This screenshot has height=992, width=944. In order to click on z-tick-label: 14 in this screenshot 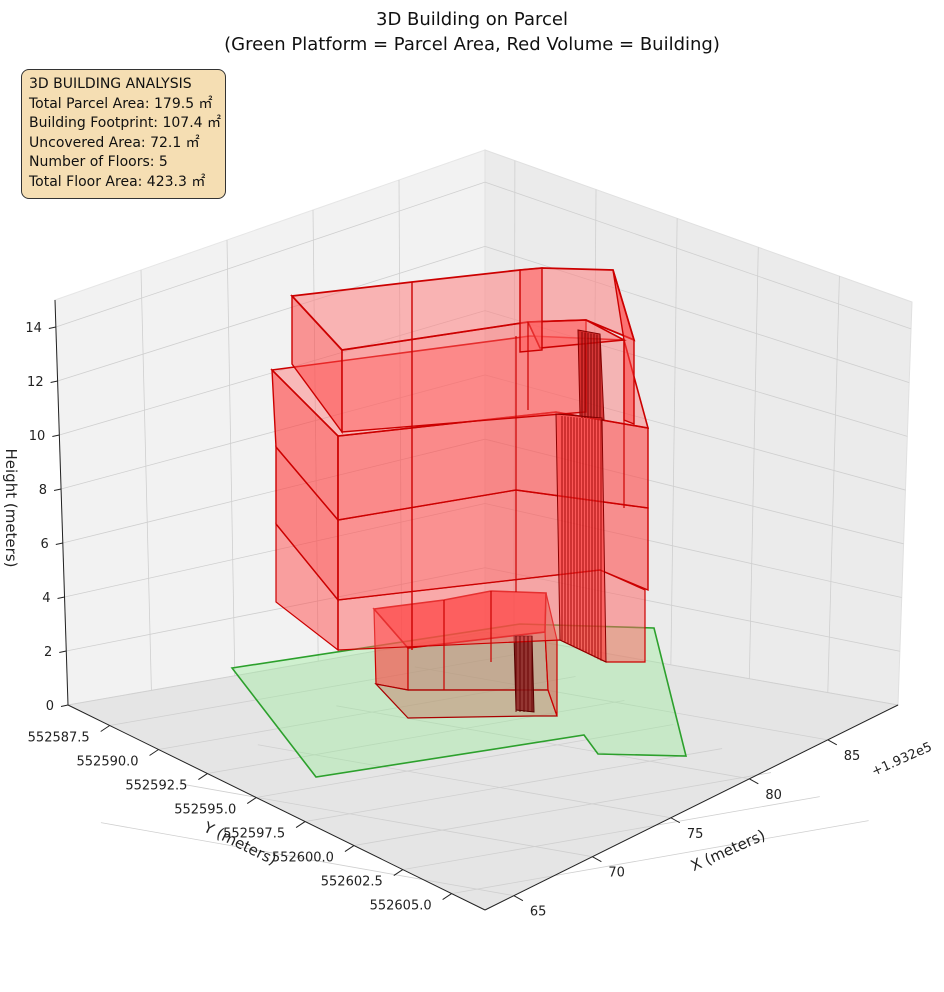, I will do `click(33, 328)`.